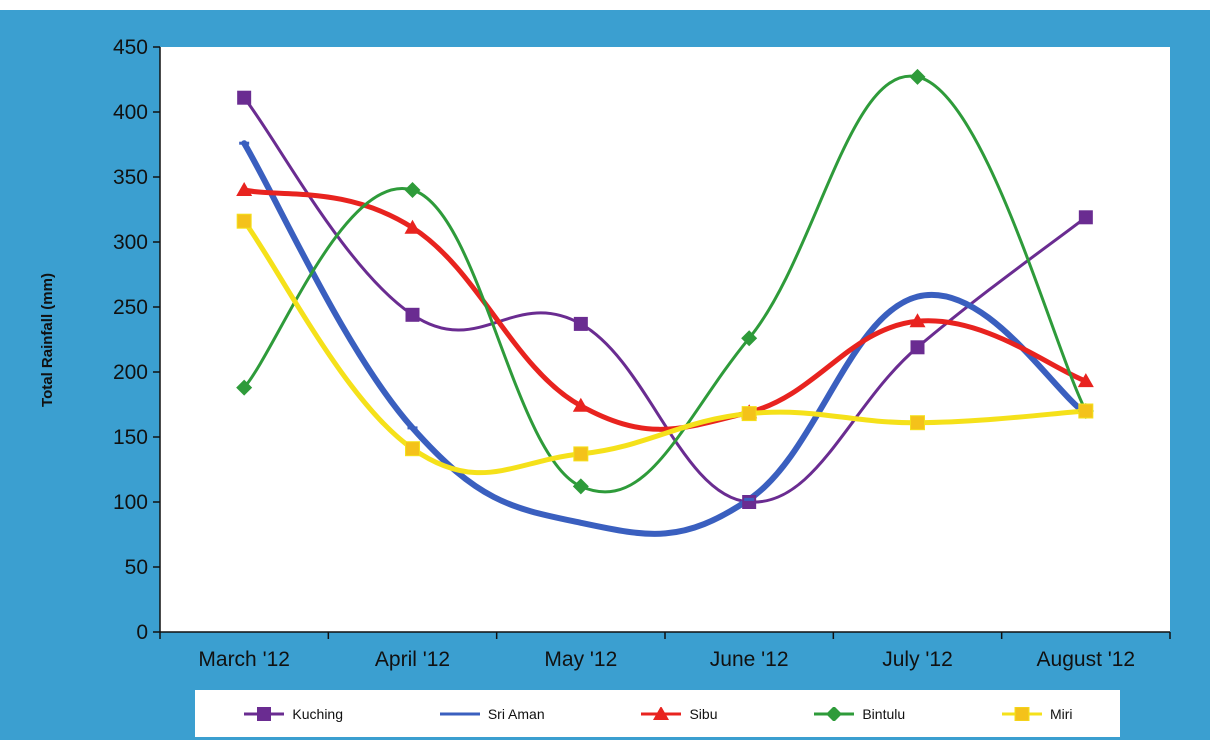  Describe the element at coordinates (130, 502) in the screenshot. I see `y-tick-label: 100` at that location.